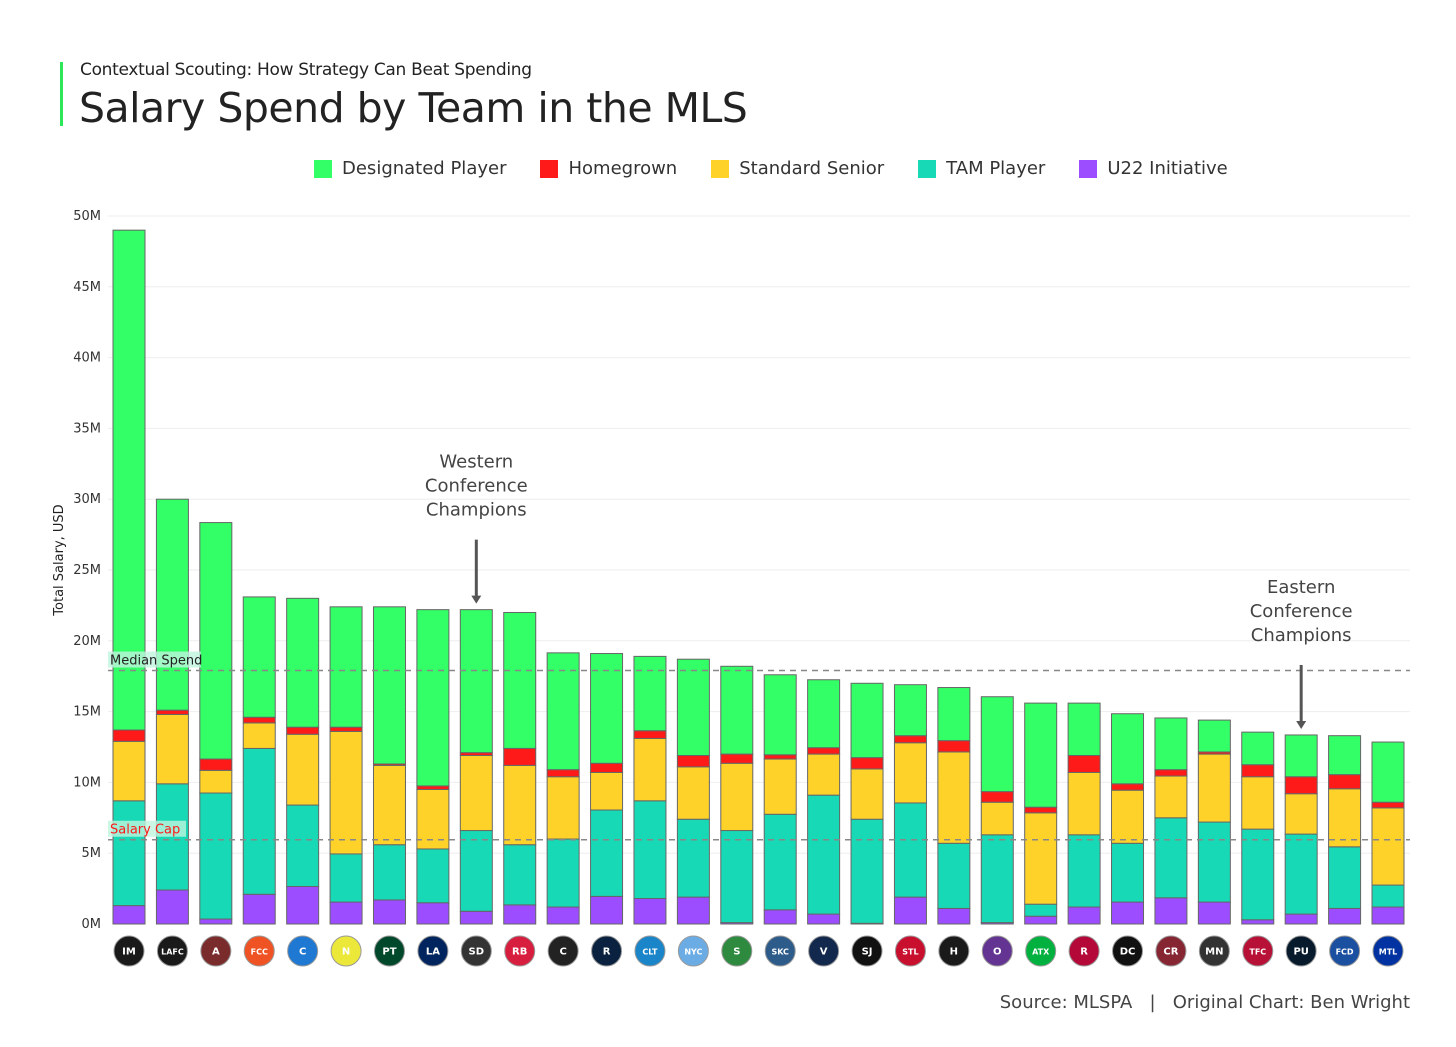  I want to click on team-logo: PUPhiladelphia Union, so click(1301, 951).